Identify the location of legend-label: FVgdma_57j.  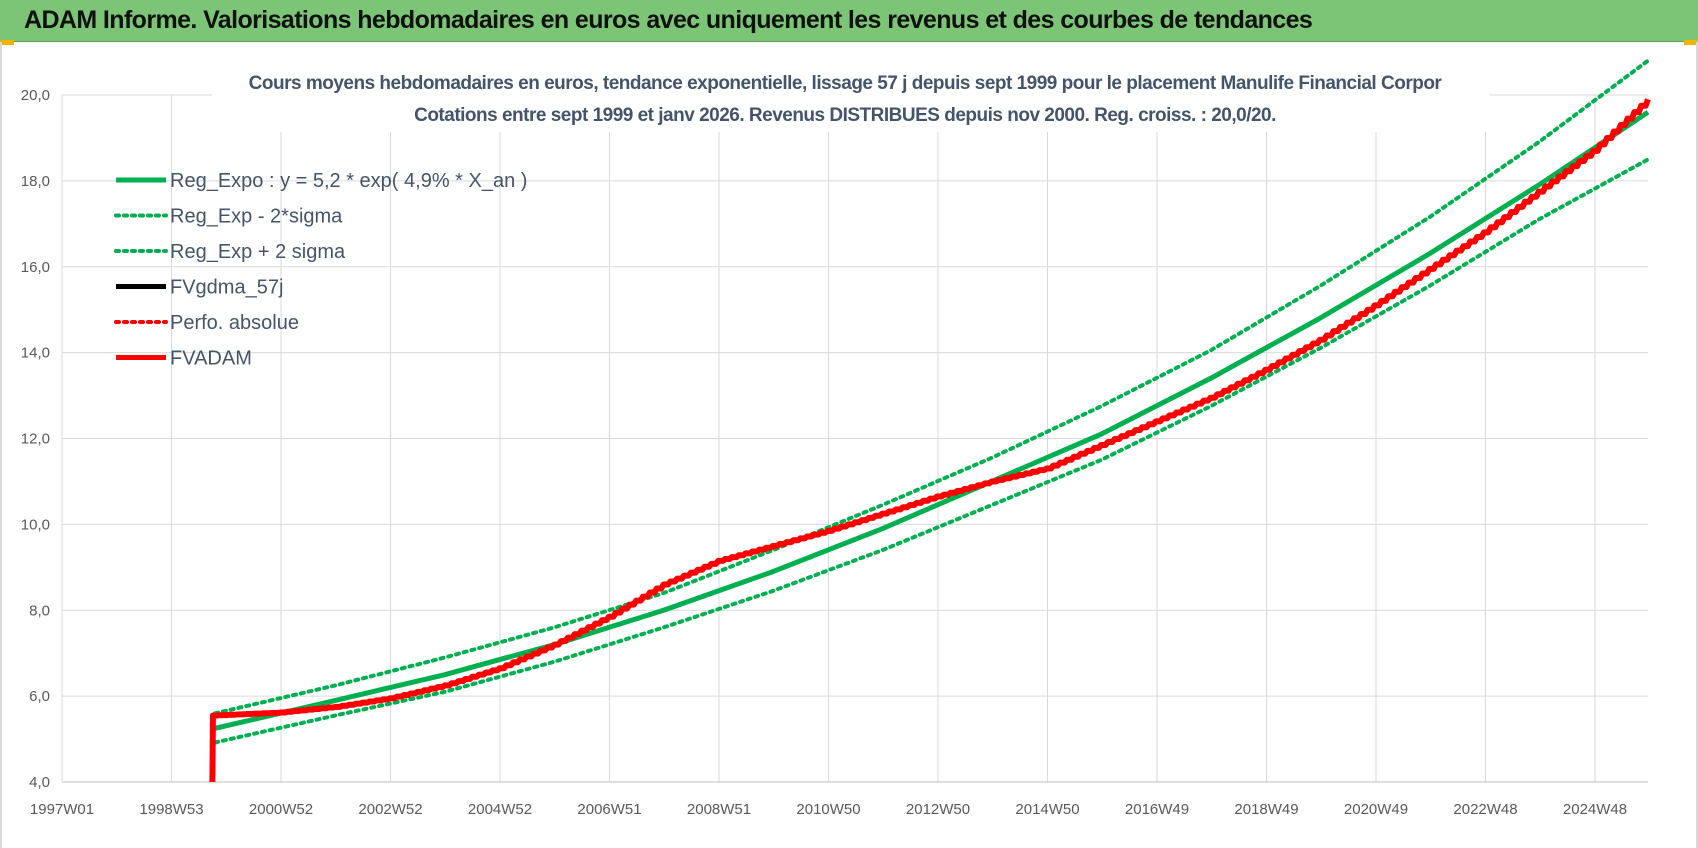
(226, 288).